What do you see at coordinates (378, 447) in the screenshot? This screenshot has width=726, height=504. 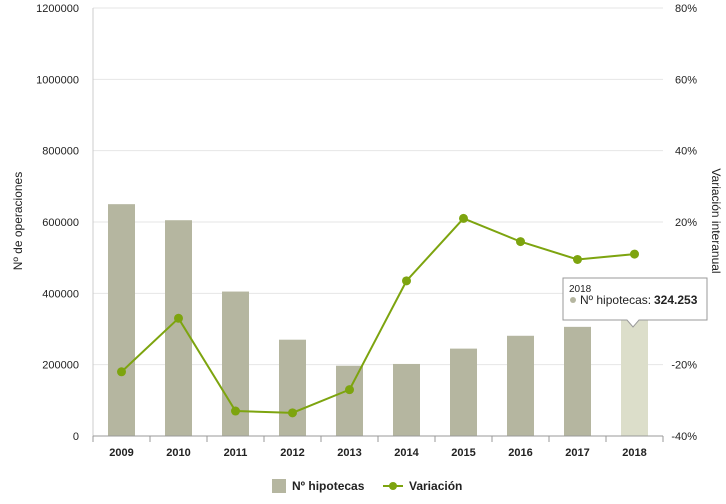 I see `x-ticks: 2009 2010 2011 2012 2013 2014 2015 2016 2017 2018` at bounding box center [378, 447].